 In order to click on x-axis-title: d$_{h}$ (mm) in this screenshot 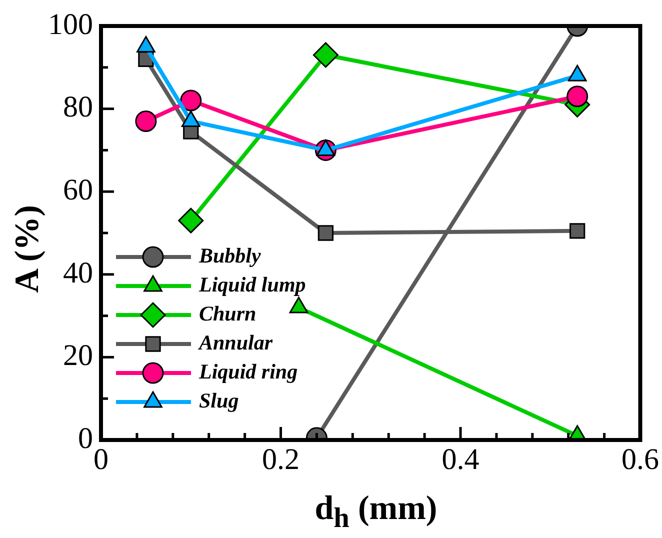, I will do `click(376, 512)`.